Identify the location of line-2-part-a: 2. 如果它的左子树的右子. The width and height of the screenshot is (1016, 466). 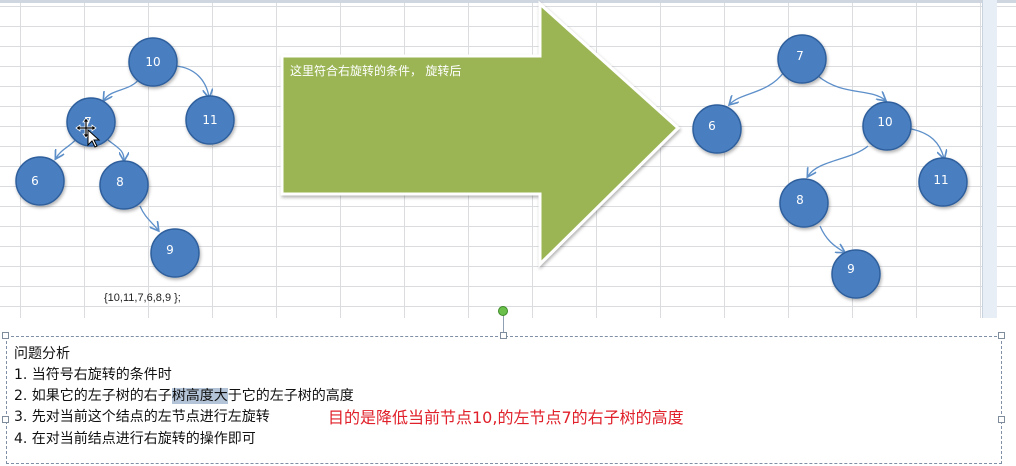
(93, 396).